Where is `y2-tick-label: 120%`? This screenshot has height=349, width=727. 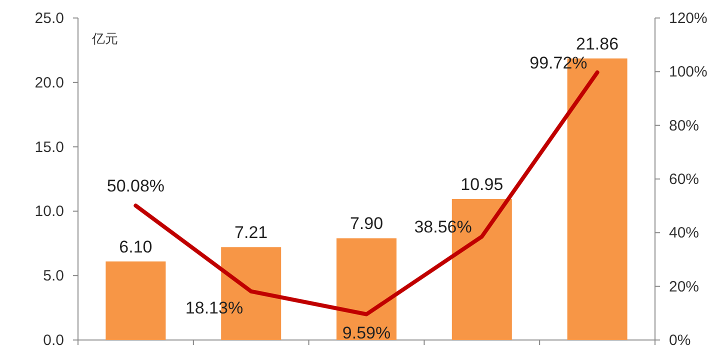 y2-tick-label: 120% is located at coordinates (688, 18).